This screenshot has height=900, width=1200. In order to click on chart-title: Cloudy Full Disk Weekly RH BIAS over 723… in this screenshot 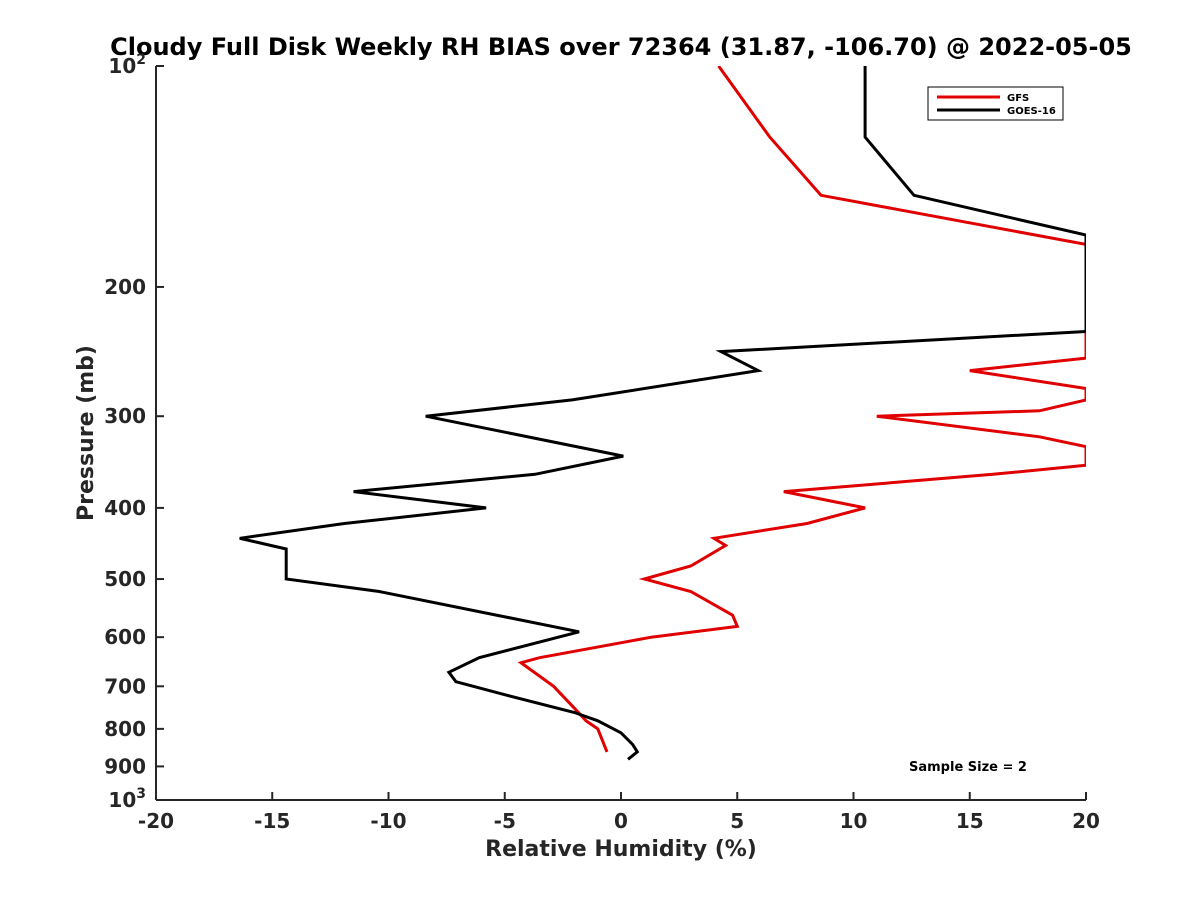, I will do `click(621, 47)`.